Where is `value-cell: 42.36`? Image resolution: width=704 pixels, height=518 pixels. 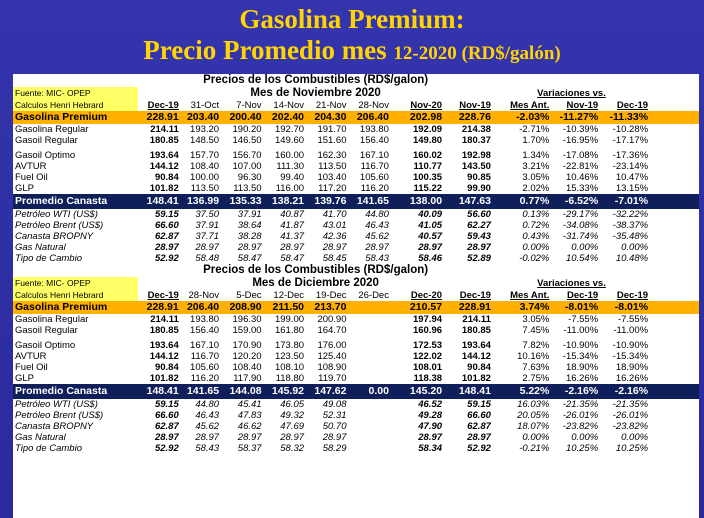
value-cell: 42.36 is located at coordinates (334, 236).